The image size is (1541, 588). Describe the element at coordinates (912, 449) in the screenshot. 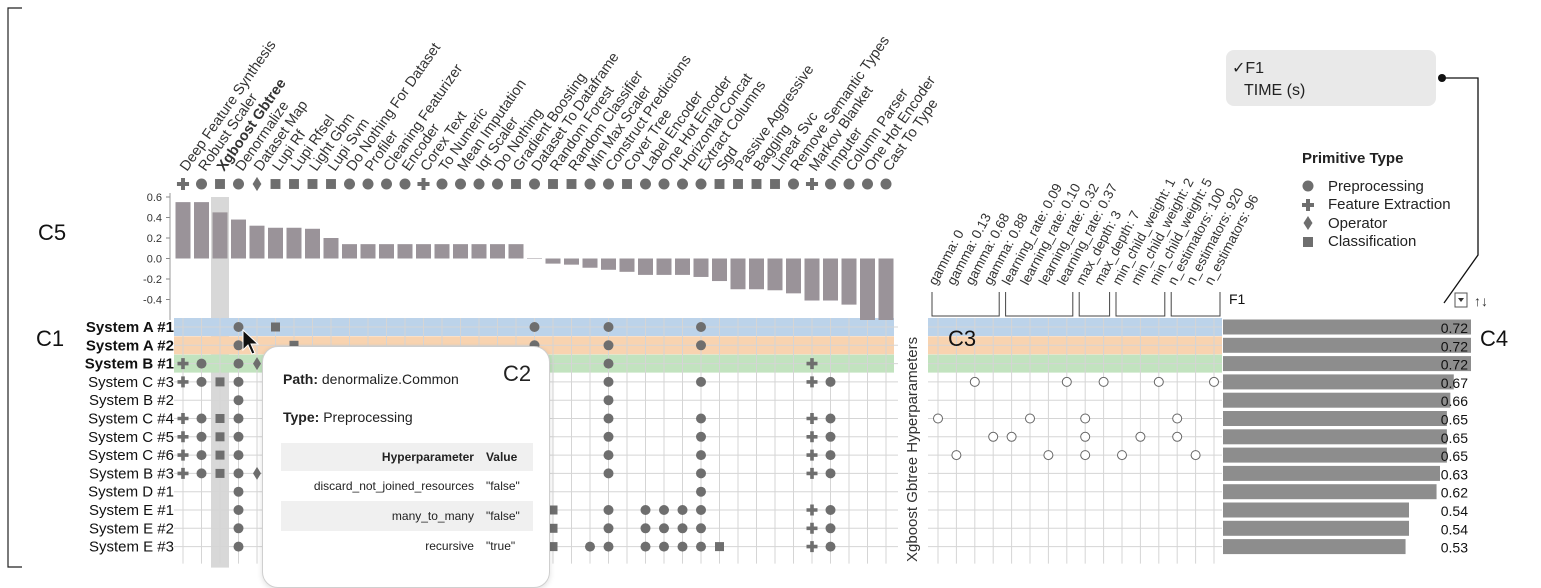

I see `hyperparameter-group-label: Xgboost Gbtree Hyperparameters` at that location.